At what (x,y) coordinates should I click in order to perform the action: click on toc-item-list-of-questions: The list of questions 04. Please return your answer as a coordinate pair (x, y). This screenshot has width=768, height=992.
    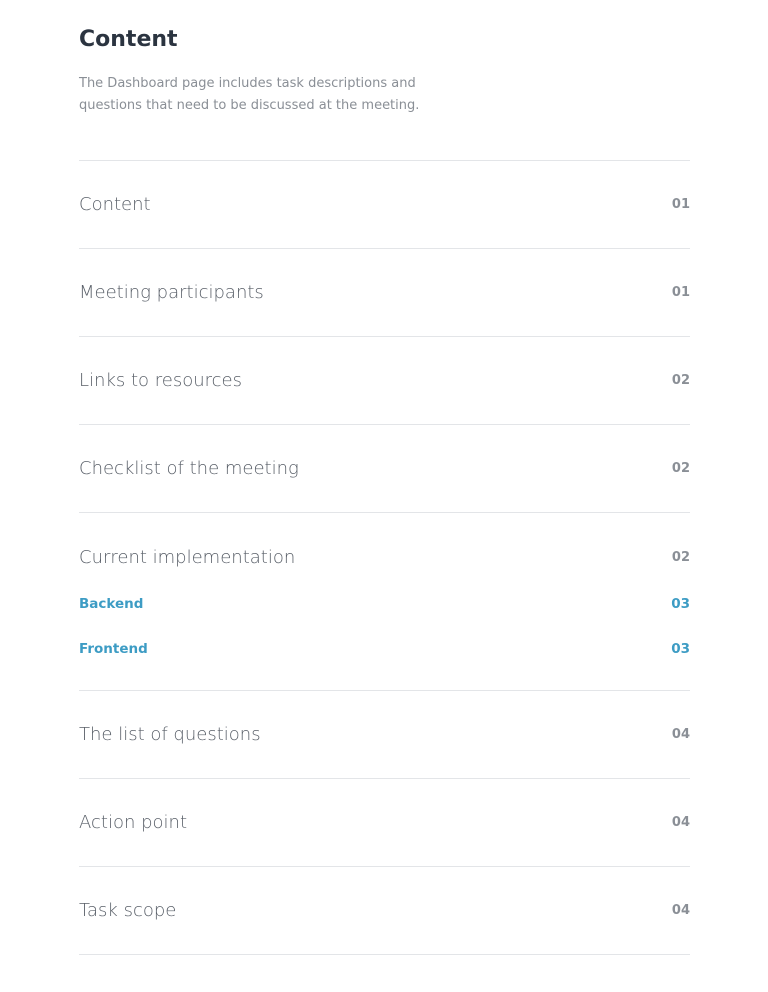
    Looking at the image, I should click on (384, 735).